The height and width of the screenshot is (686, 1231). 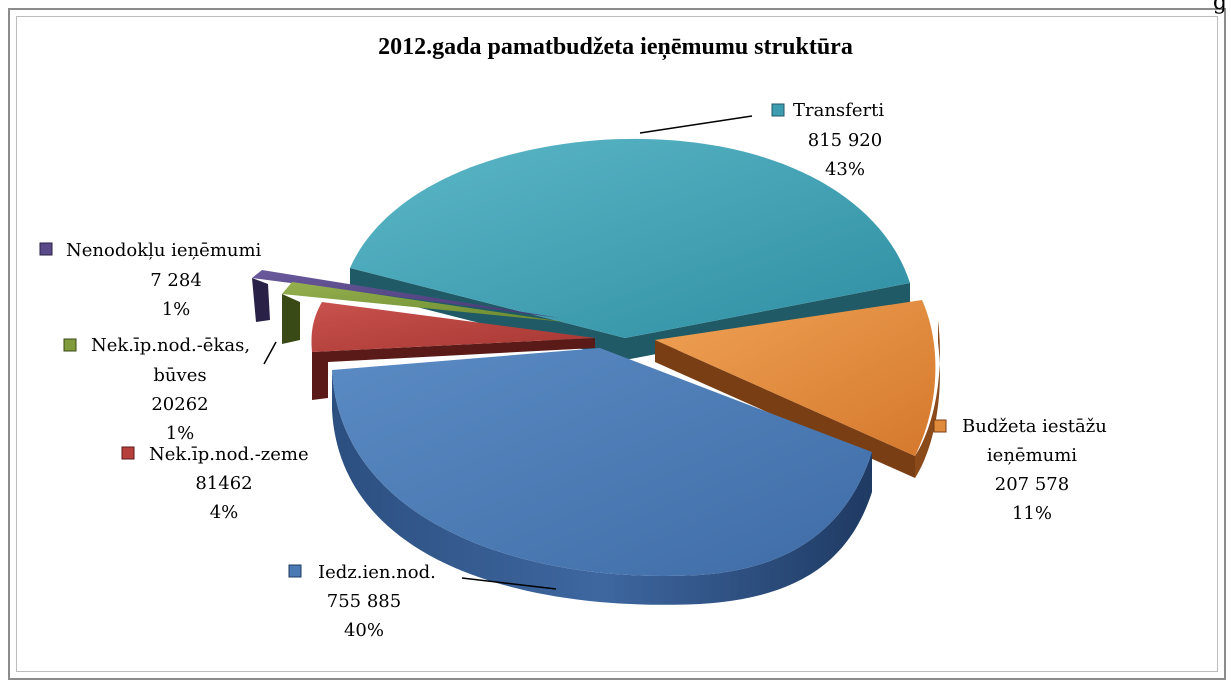 I want to click on label-nenodoklu-percent: 1%, so click(x=176, y=309).